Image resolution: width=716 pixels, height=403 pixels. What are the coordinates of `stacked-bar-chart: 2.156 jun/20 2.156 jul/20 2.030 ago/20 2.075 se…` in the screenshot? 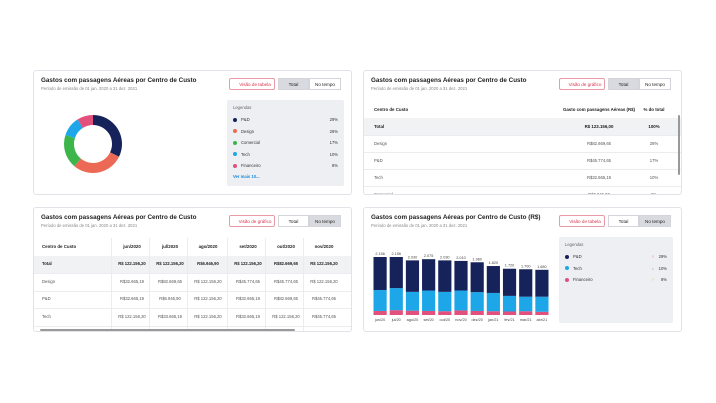 It's located at (461, 287).